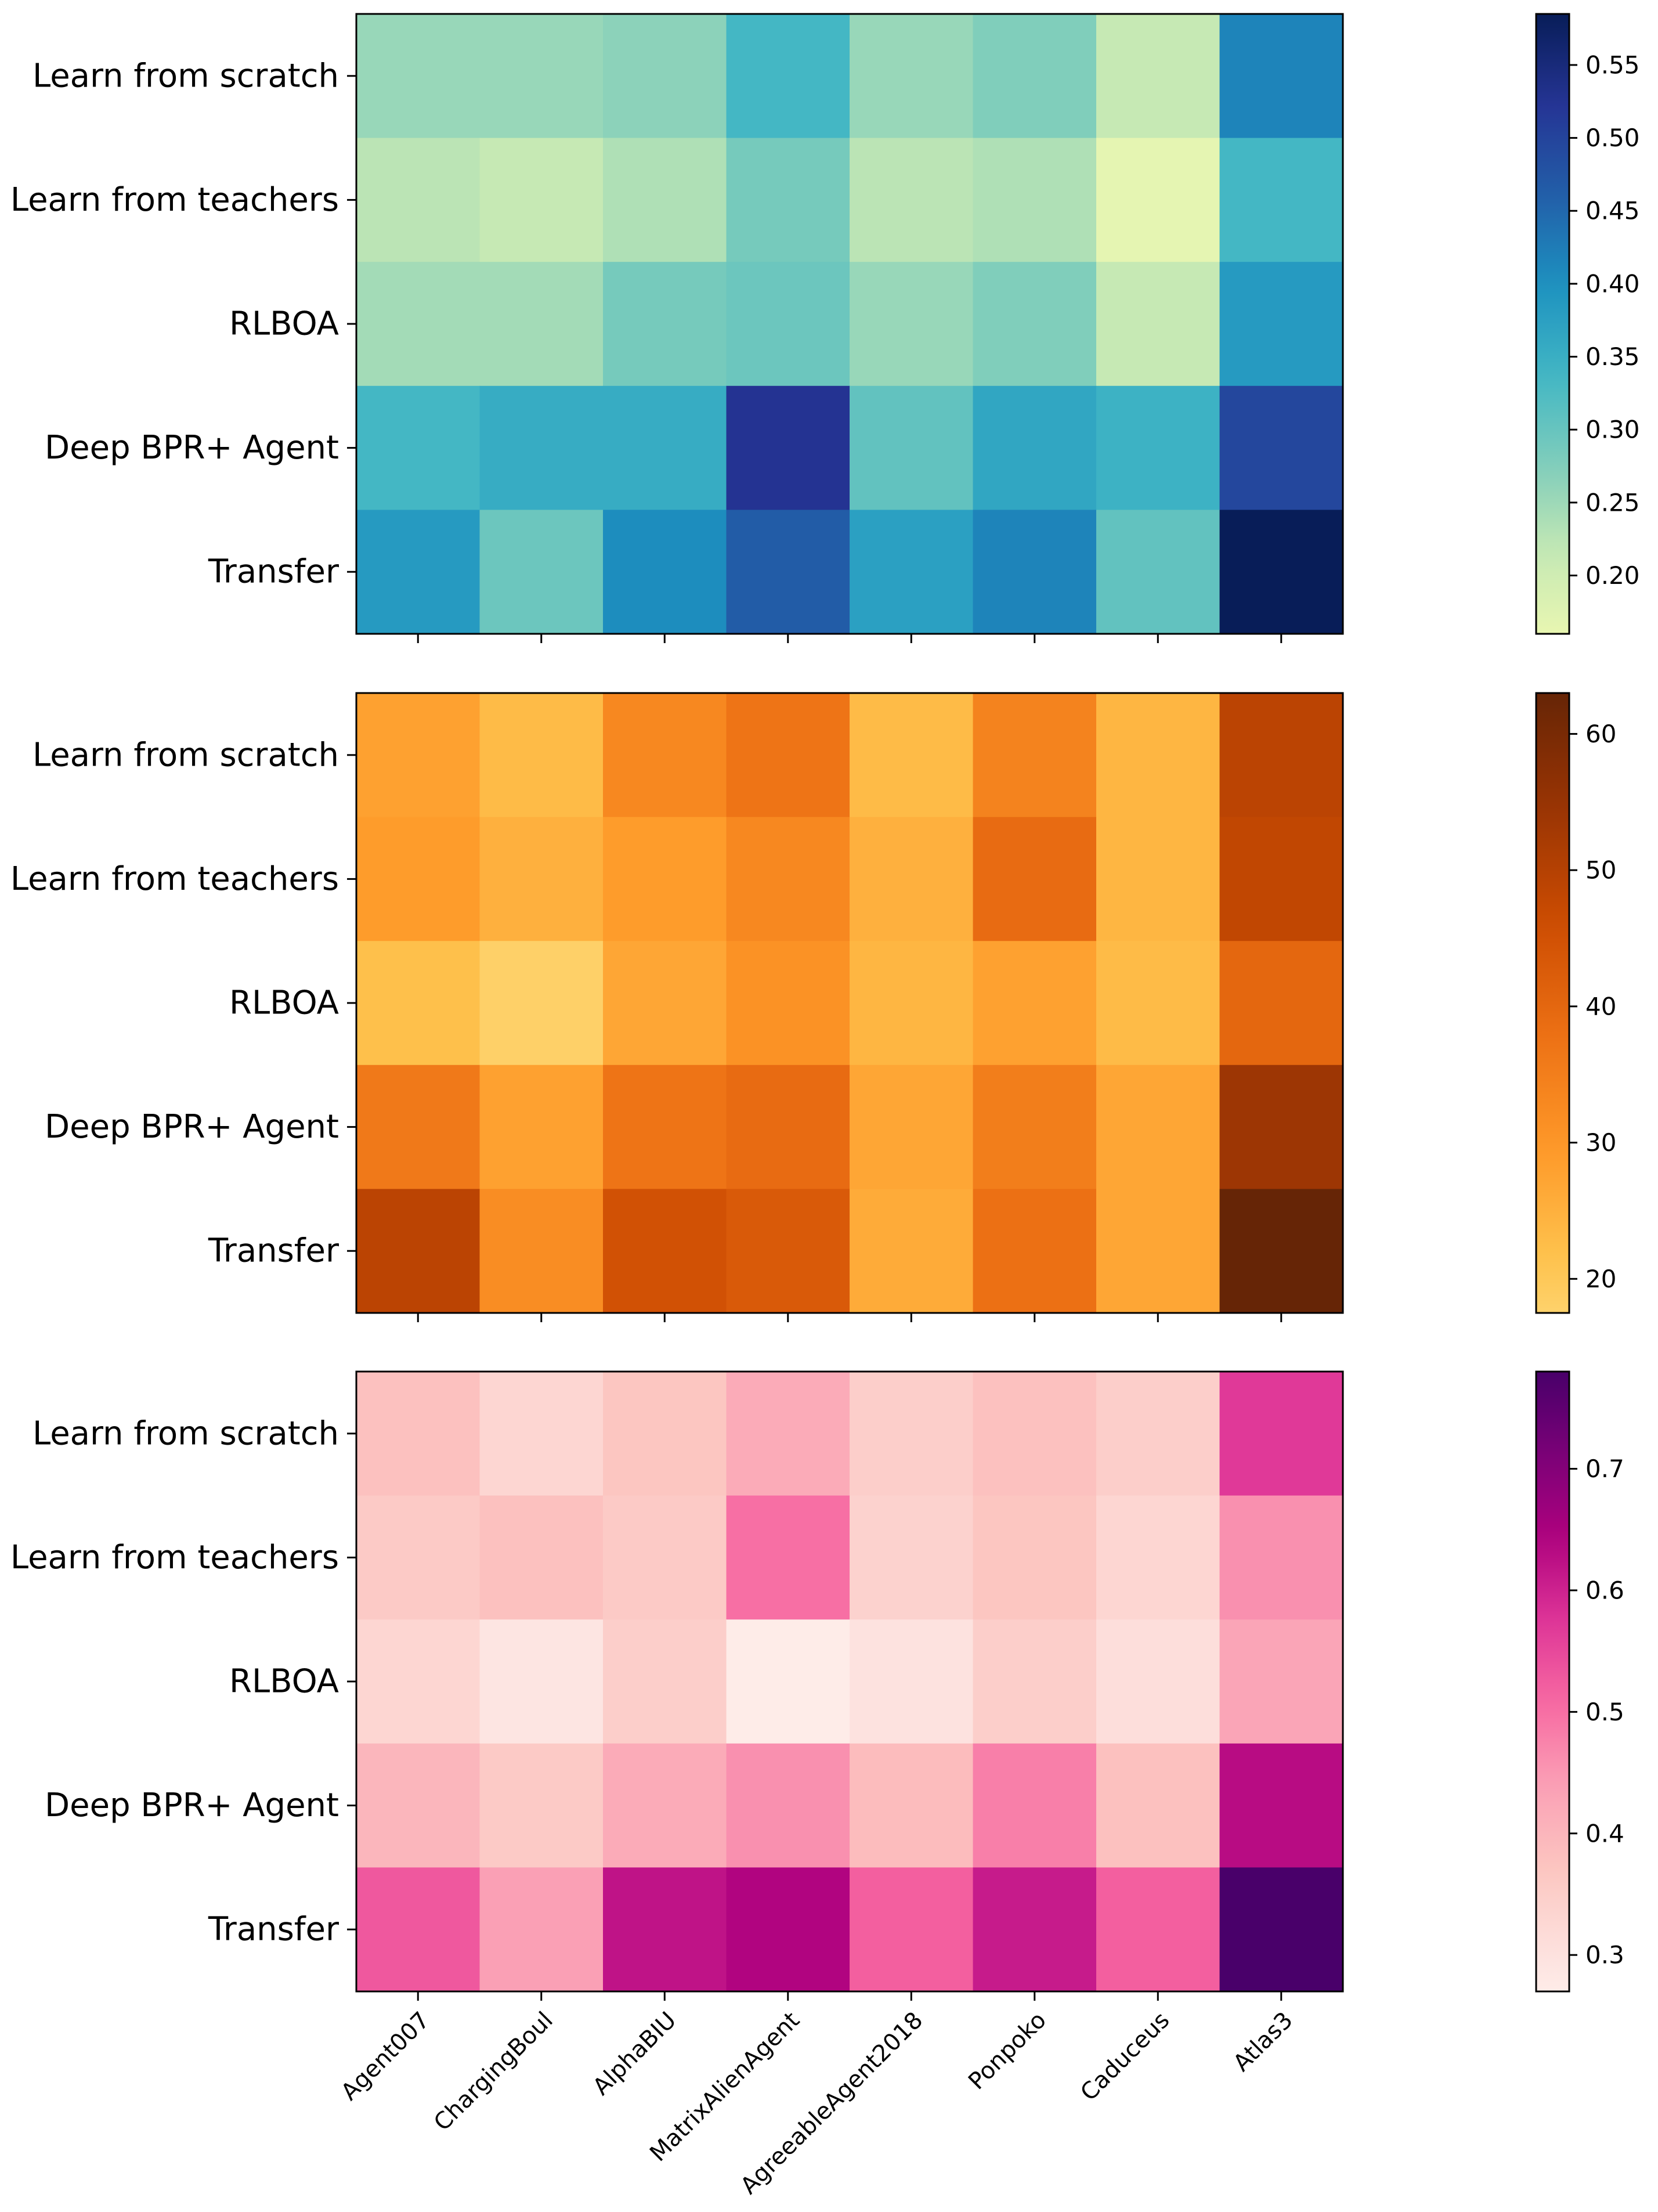  I want to click on colorbar-tick-label: 0.25, so click(1612, 503).